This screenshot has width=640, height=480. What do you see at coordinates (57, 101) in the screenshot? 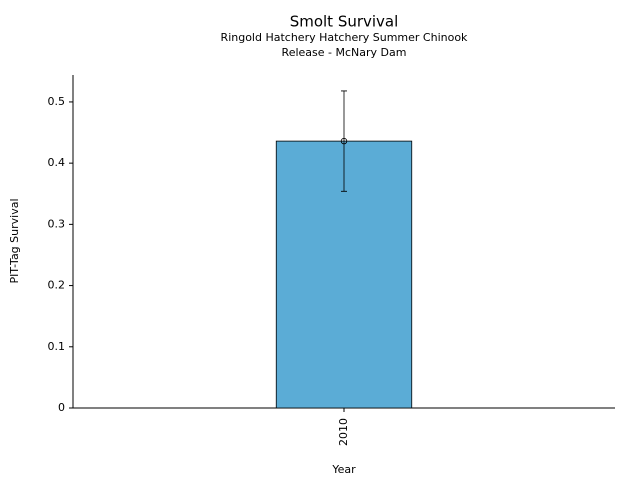
I see `y-tick-label: 0.5` at bounding box center [57, 101].